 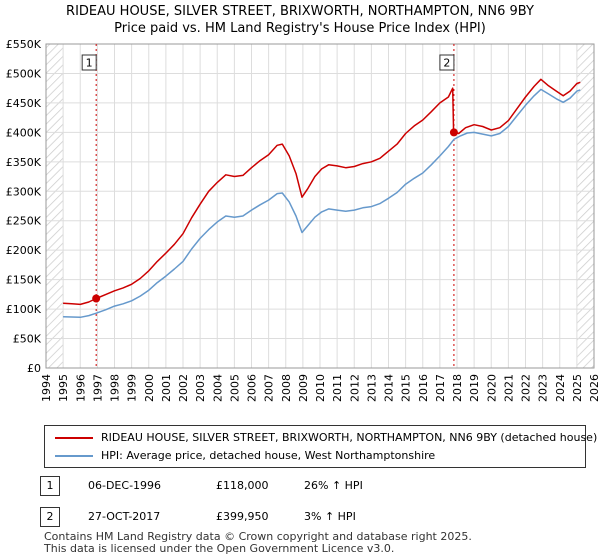 I want to click on x-tick-label: 2011, so click(x=337, y=388).